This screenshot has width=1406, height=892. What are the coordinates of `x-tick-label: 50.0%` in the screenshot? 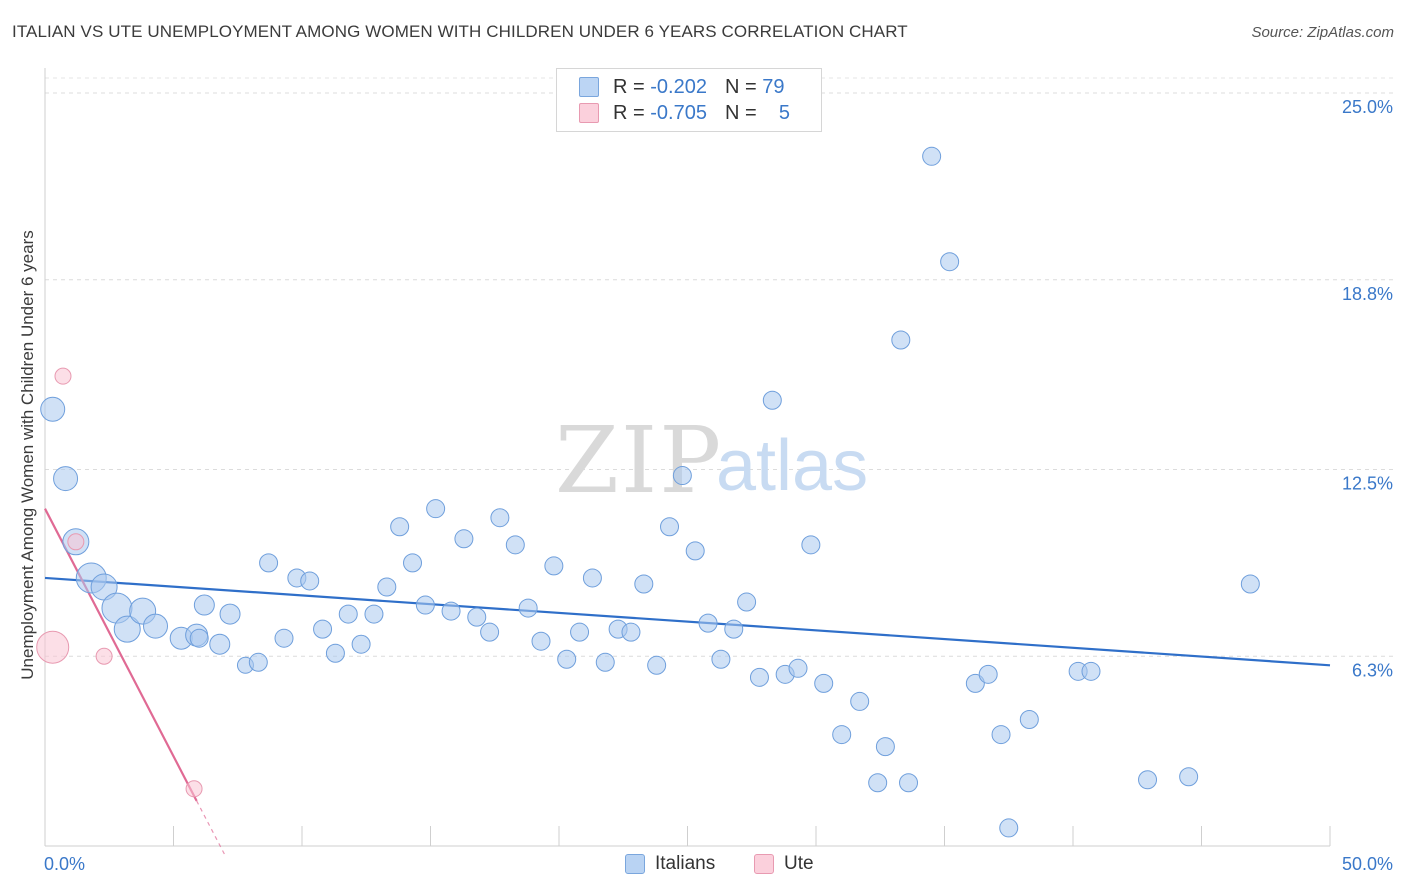 It's located at (1367, 864).